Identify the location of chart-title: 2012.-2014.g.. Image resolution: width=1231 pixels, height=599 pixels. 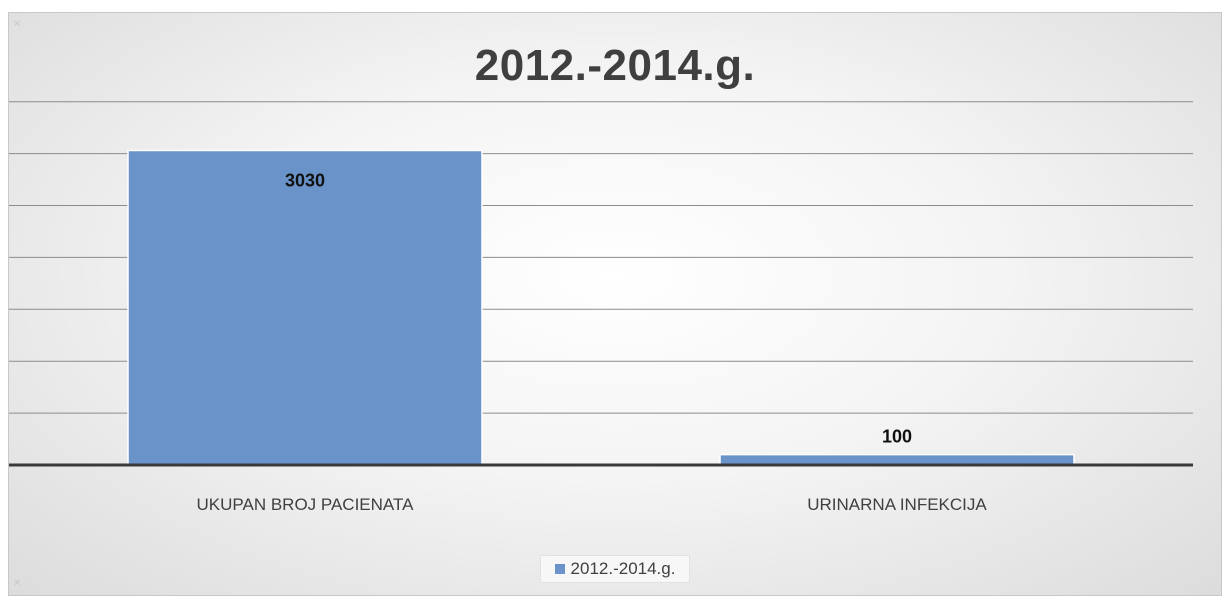
(615, 65).